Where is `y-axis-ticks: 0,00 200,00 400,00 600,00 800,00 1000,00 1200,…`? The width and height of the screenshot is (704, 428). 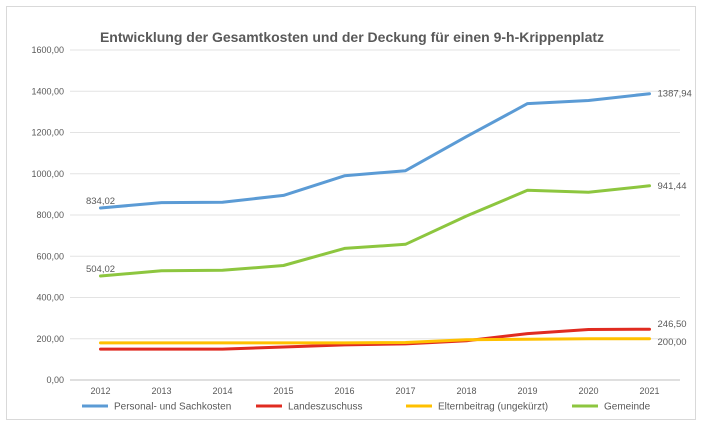
y-axis-ticks: 0,00 200,00 400,00 600,00 800,00 1000,00 1200,… is located at coordinates (47, 215).